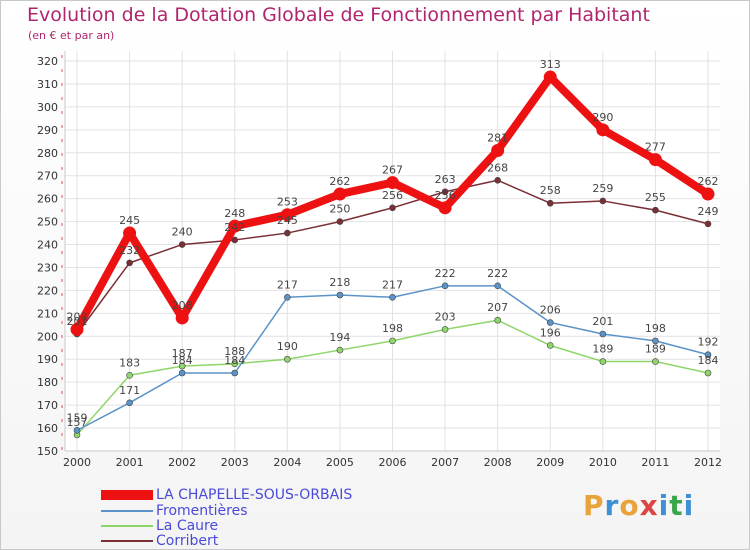  I want to click on data-label: 259, so click(602, 188).